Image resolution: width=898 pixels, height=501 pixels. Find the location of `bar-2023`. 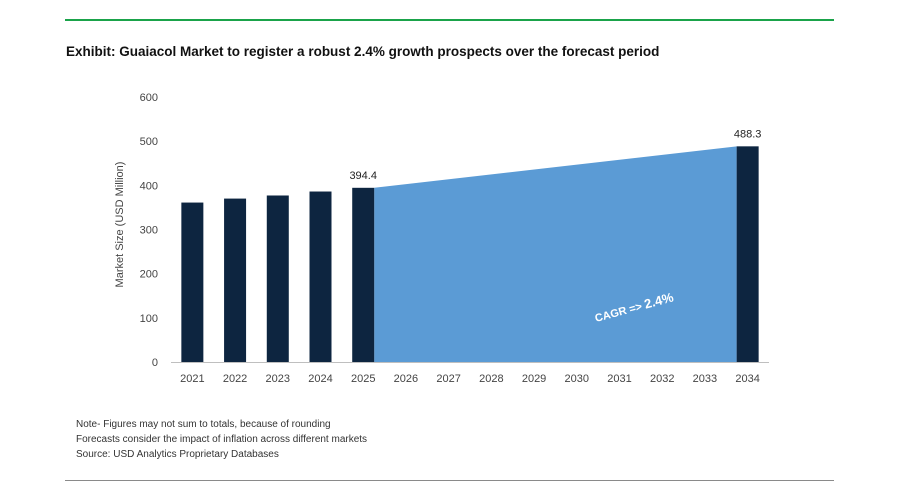

bar-2023 is located at coordinates (277, 278).